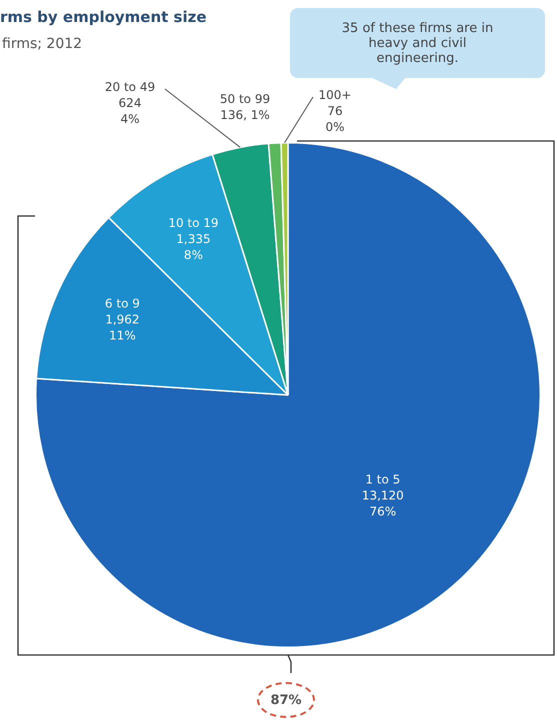 The width and height of the screenshot is (557, 722). What do you see at coordinates (383, 503) in the screenshot?
I see `data-label: 13,120 76%` at bounding box center [383, 503].